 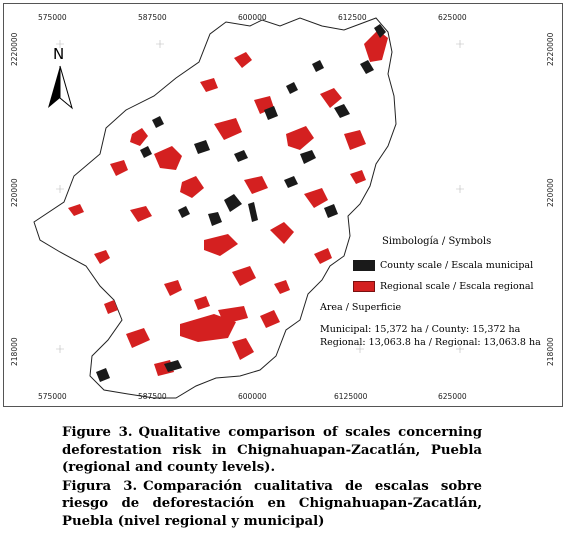 What do you see at coordinates (550, 192) in the screenshot?
I see `y-tick-right: 220000` at bounding box center [550, 192].